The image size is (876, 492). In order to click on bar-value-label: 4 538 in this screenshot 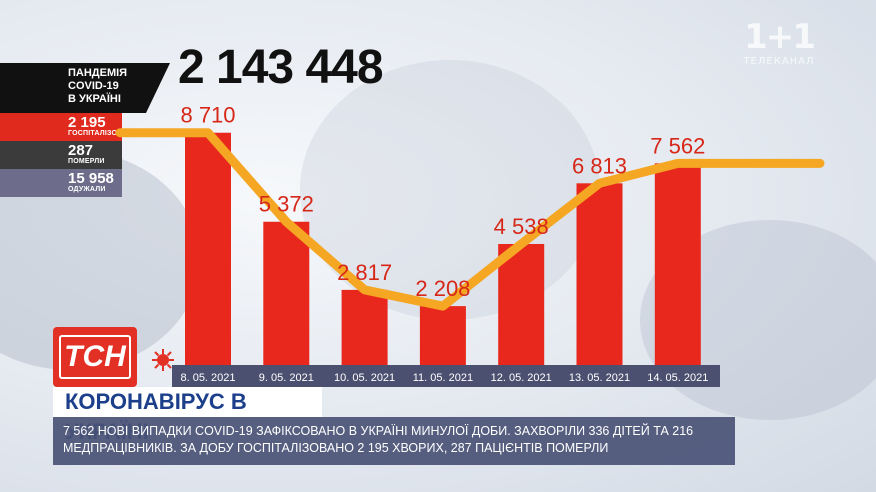, I will do `click(521, 226)`.